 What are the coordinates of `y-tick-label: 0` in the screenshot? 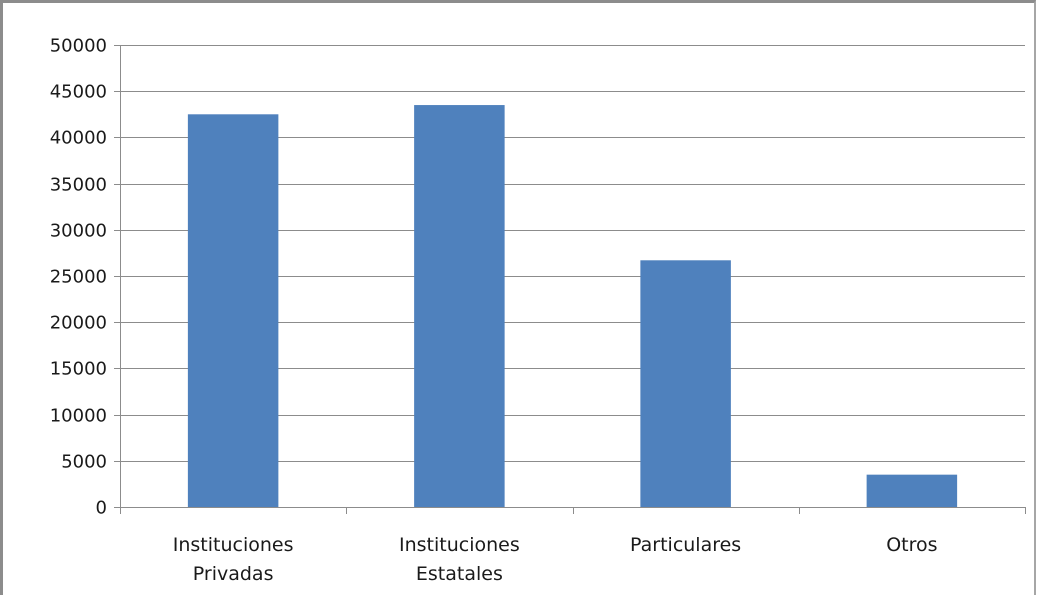 It's located at (101, 508).